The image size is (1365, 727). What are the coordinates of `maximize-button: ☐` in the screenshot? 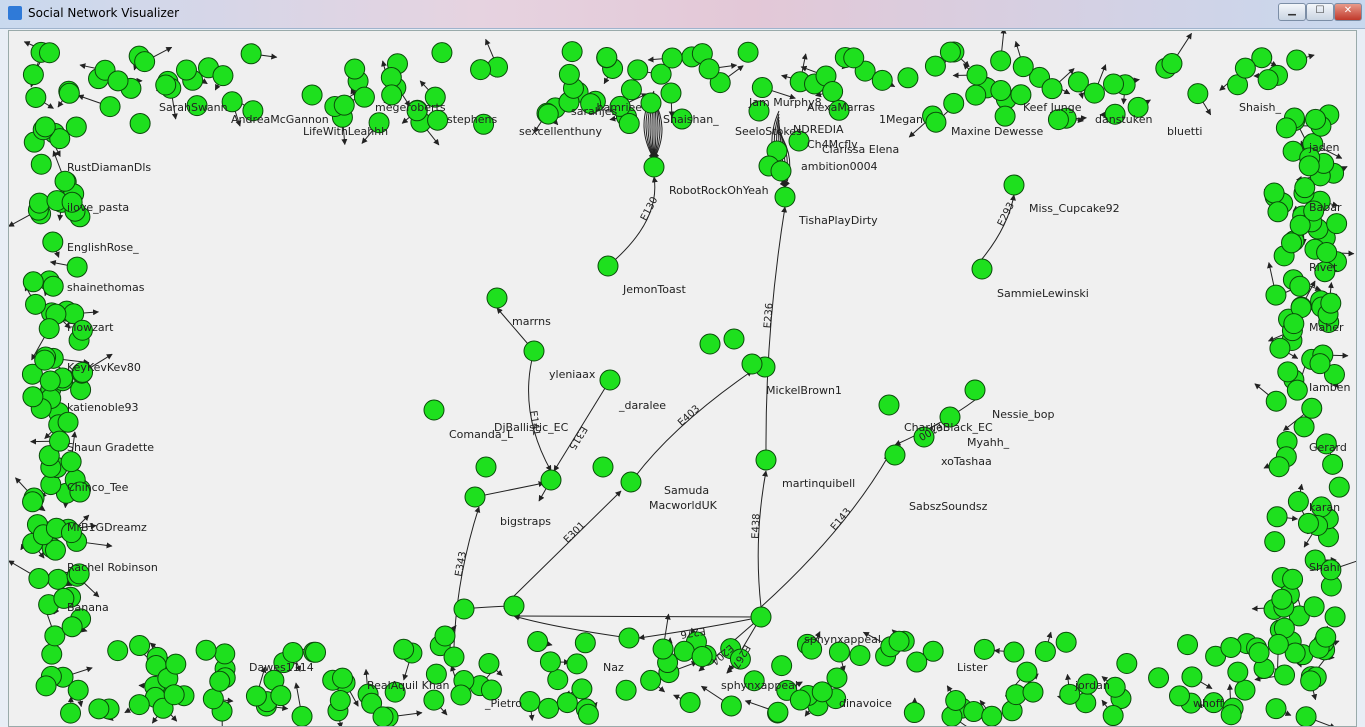 It's located at (1320, 12).